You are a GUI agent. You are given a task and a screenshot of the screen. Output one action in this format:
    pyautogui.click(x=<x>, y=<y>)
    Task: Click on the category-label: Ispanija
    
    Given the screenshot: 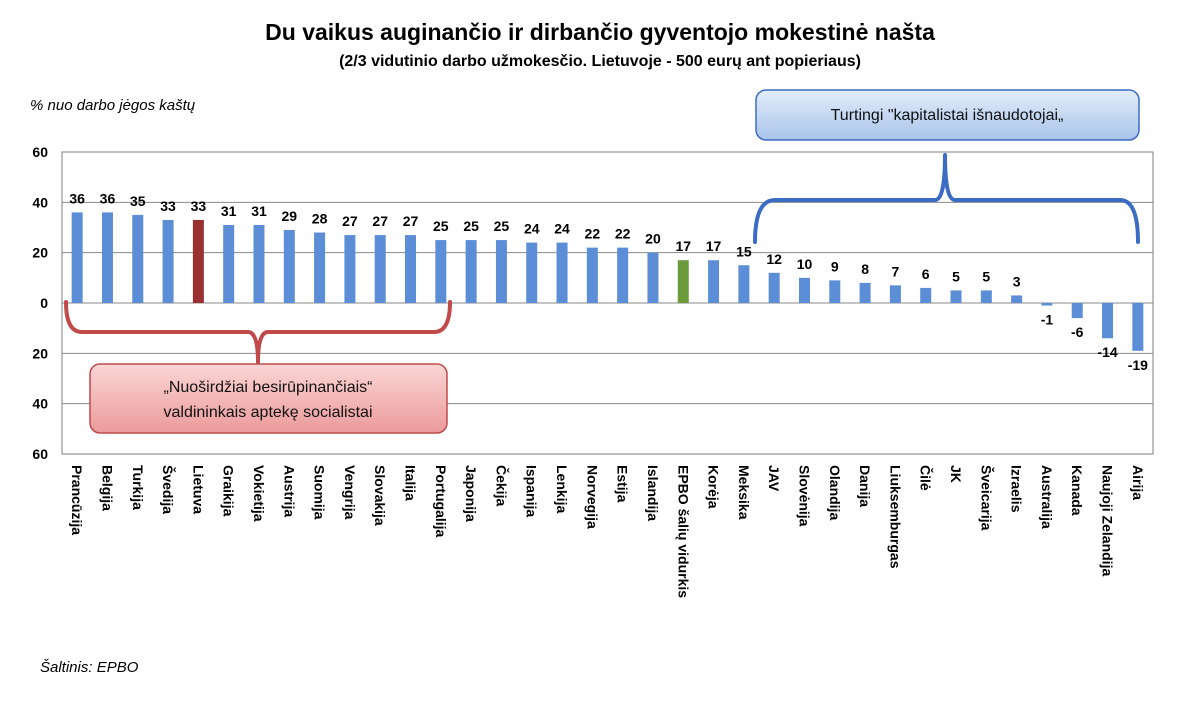 What is the action you would take?
    pyautogui.click(x=532, y=491)
    